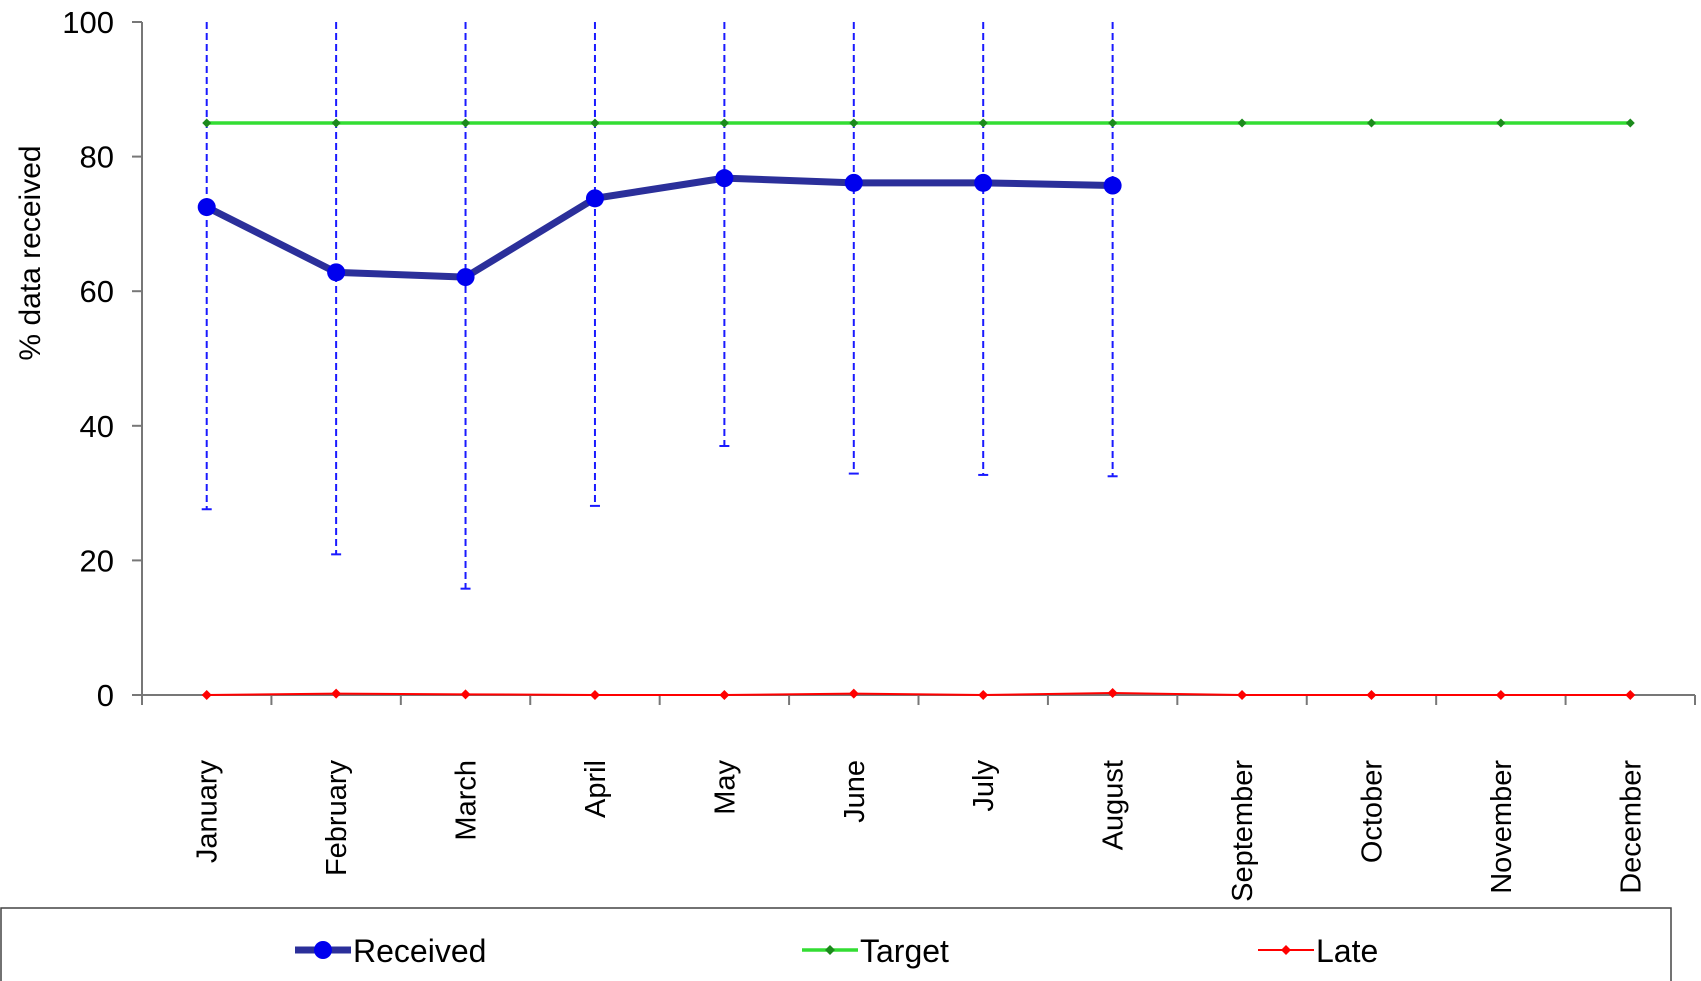  Describe the element at coordinates (337, 818) in the screenshot. I see `x-tick-label-february: February` at that location.